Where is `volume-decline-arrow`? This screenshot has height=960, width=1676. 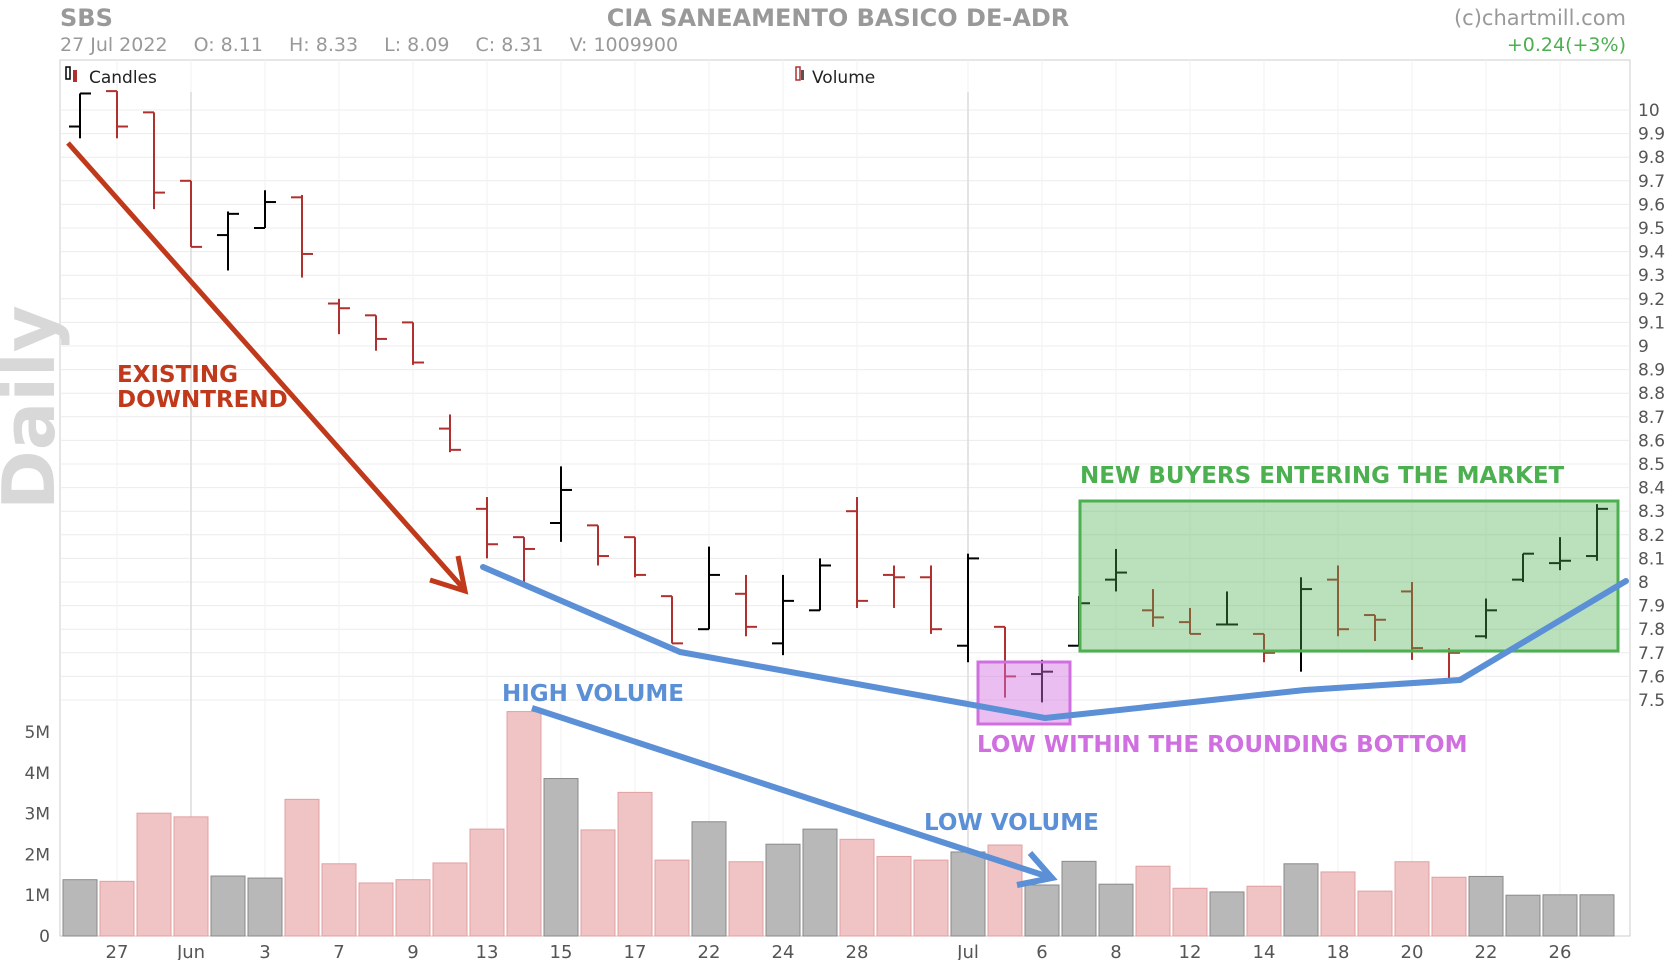
volume-decline-arrow is located at coordinates (794, 796).